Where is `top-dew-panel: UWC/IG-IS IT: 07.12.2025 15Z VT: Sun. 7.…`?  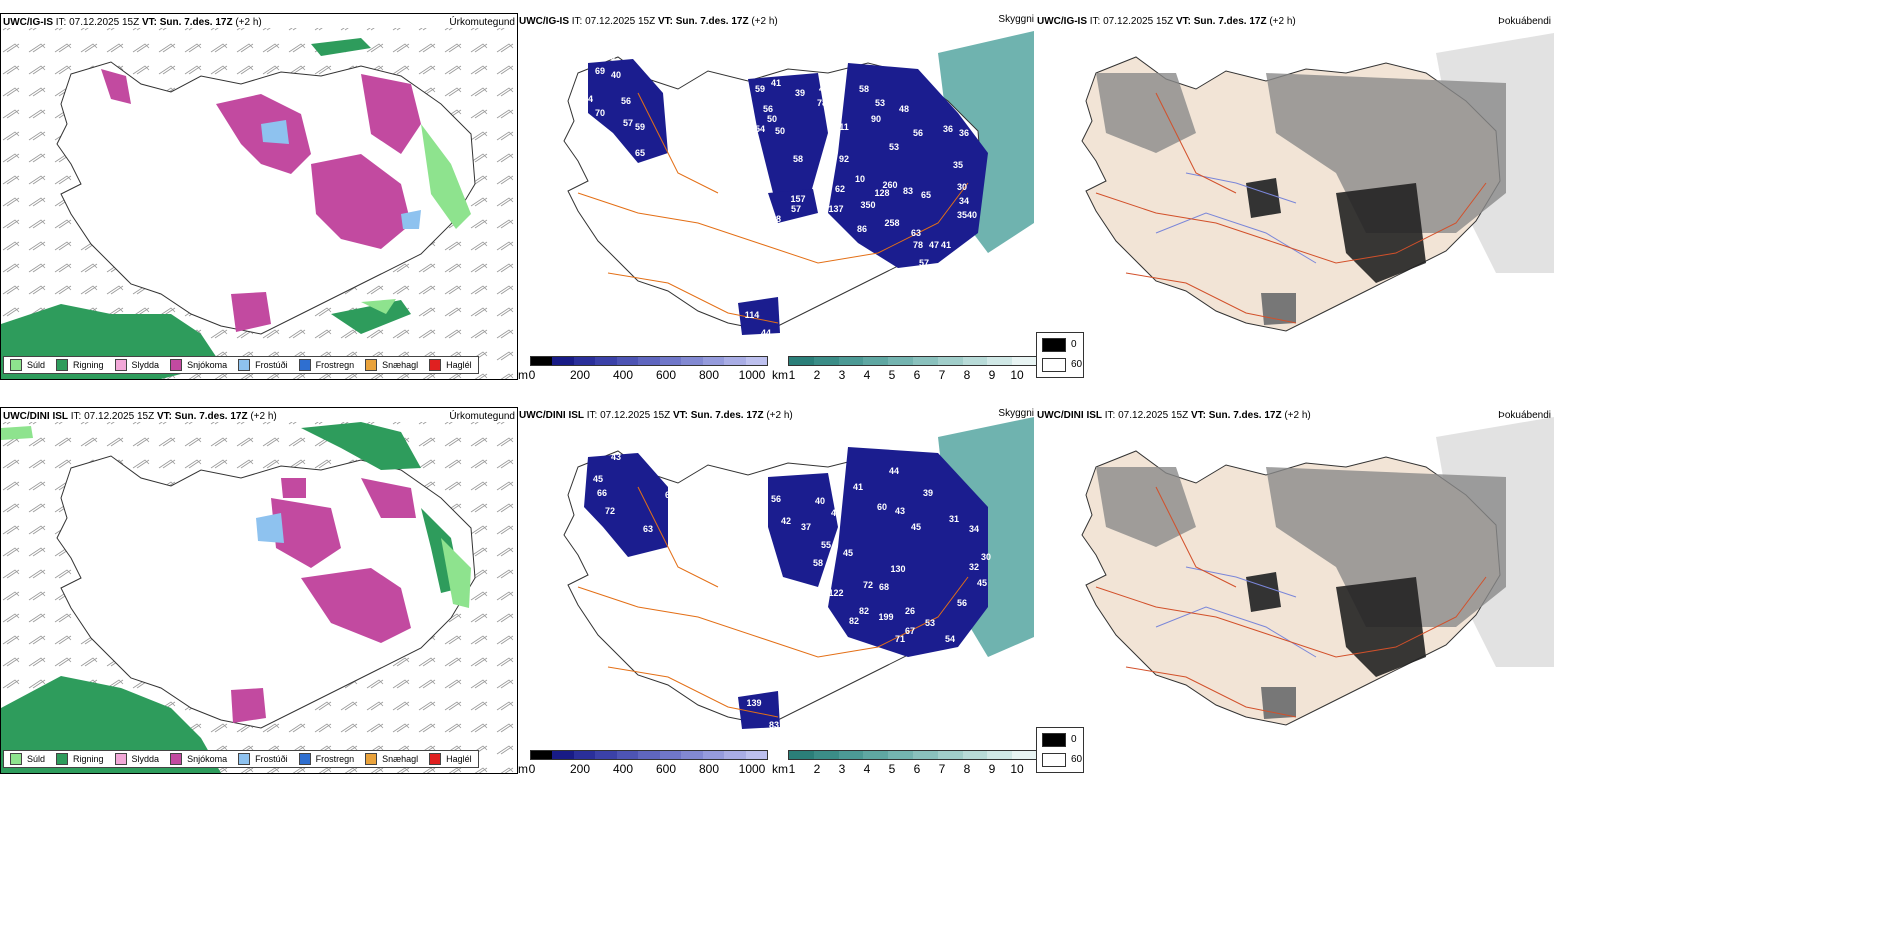 top-dew-panel: UWC/IG-IS IT: 07.12.2025 15Z VT: Sun. 7.… is located at coordinates (1295, 183).